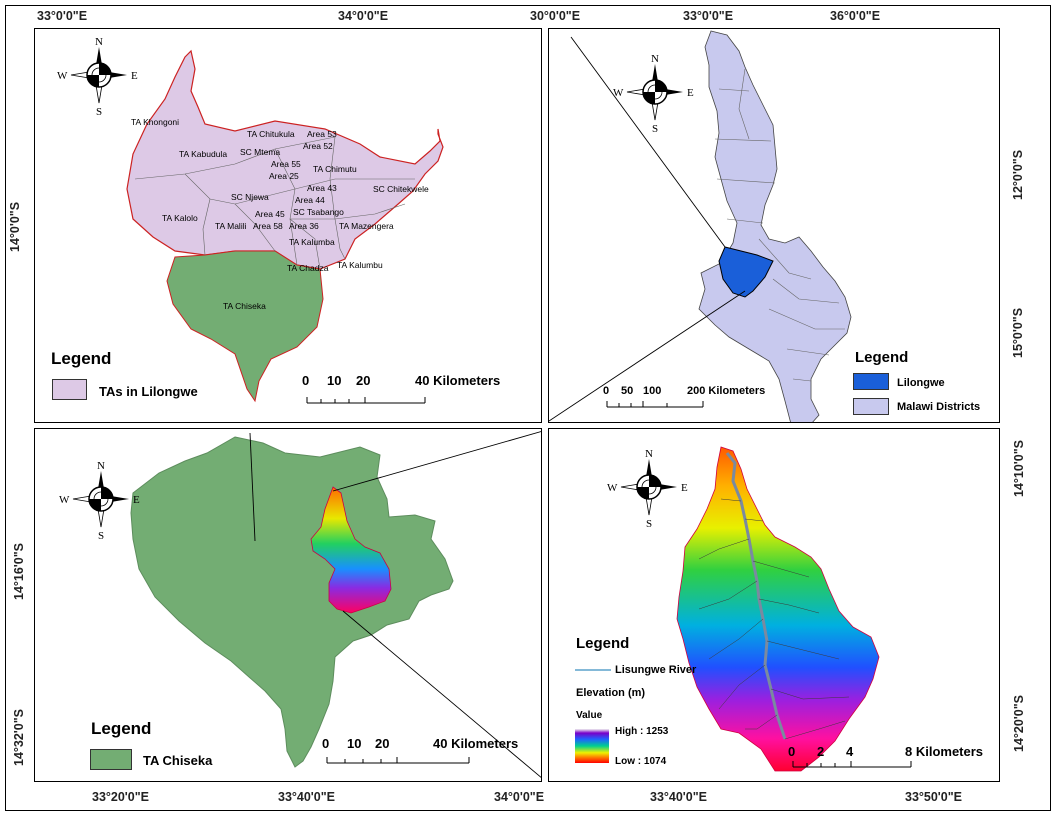 Image resolution: width=1056 pixels, height=816 pixels. What do you see at coordinates (351, 550) in the screenshot?
I see `lisungwe-dem-small` at bounding box center [351, 550].